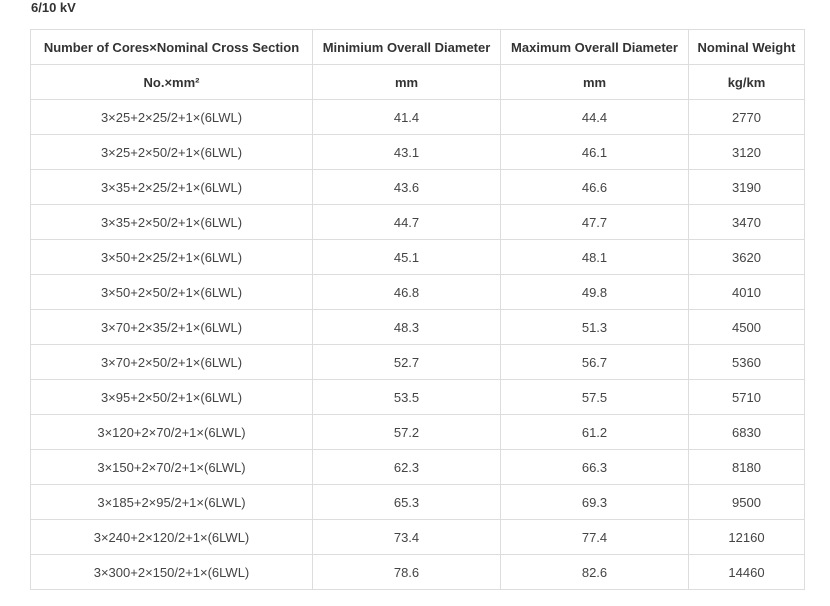 This screenshot has height=606, width=830. I want to click on table-row: 3×240+2×120/2+1×(6LWL) 73.4 77.4 12160, so click(417, 537).